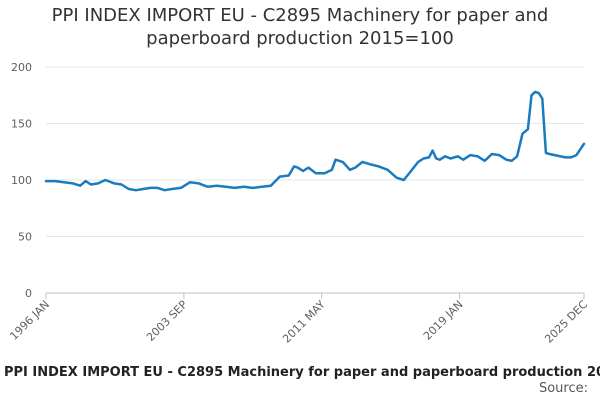 The image size is (600, 400). I want to click on x-axis: 1996 JAN 2003 SEP 2011 MAY 2019 JAN 2025 DEC, so click(298, 319).